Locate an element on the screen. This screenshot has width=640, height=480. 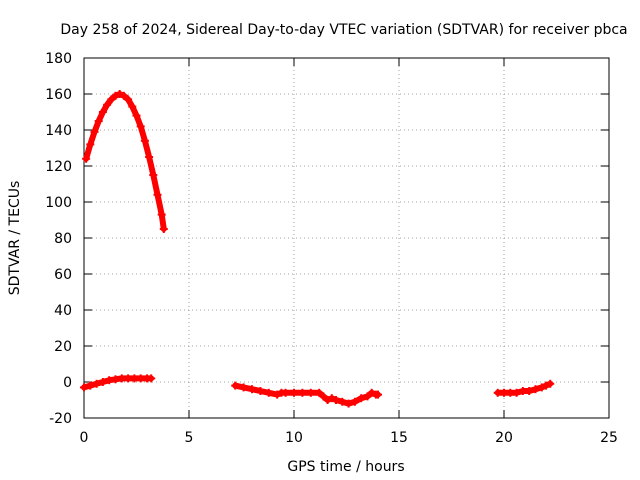
x-tick-label: 0 is located at coordinates (84, 438).